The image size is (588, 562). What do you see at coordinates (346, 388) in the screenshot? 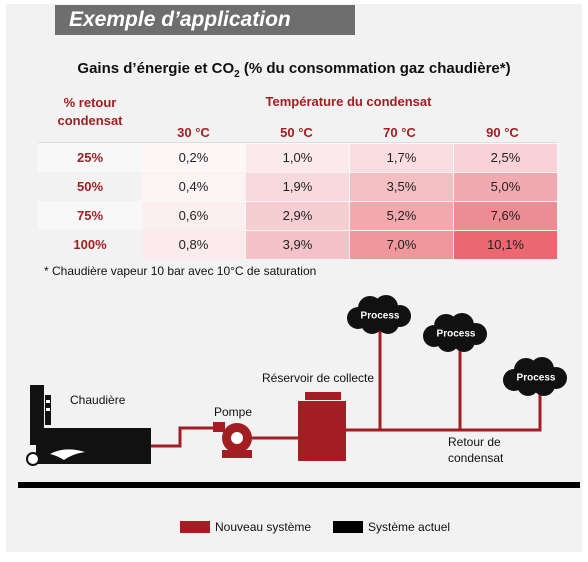
I see `pipes` at bounding box center [346, 388].